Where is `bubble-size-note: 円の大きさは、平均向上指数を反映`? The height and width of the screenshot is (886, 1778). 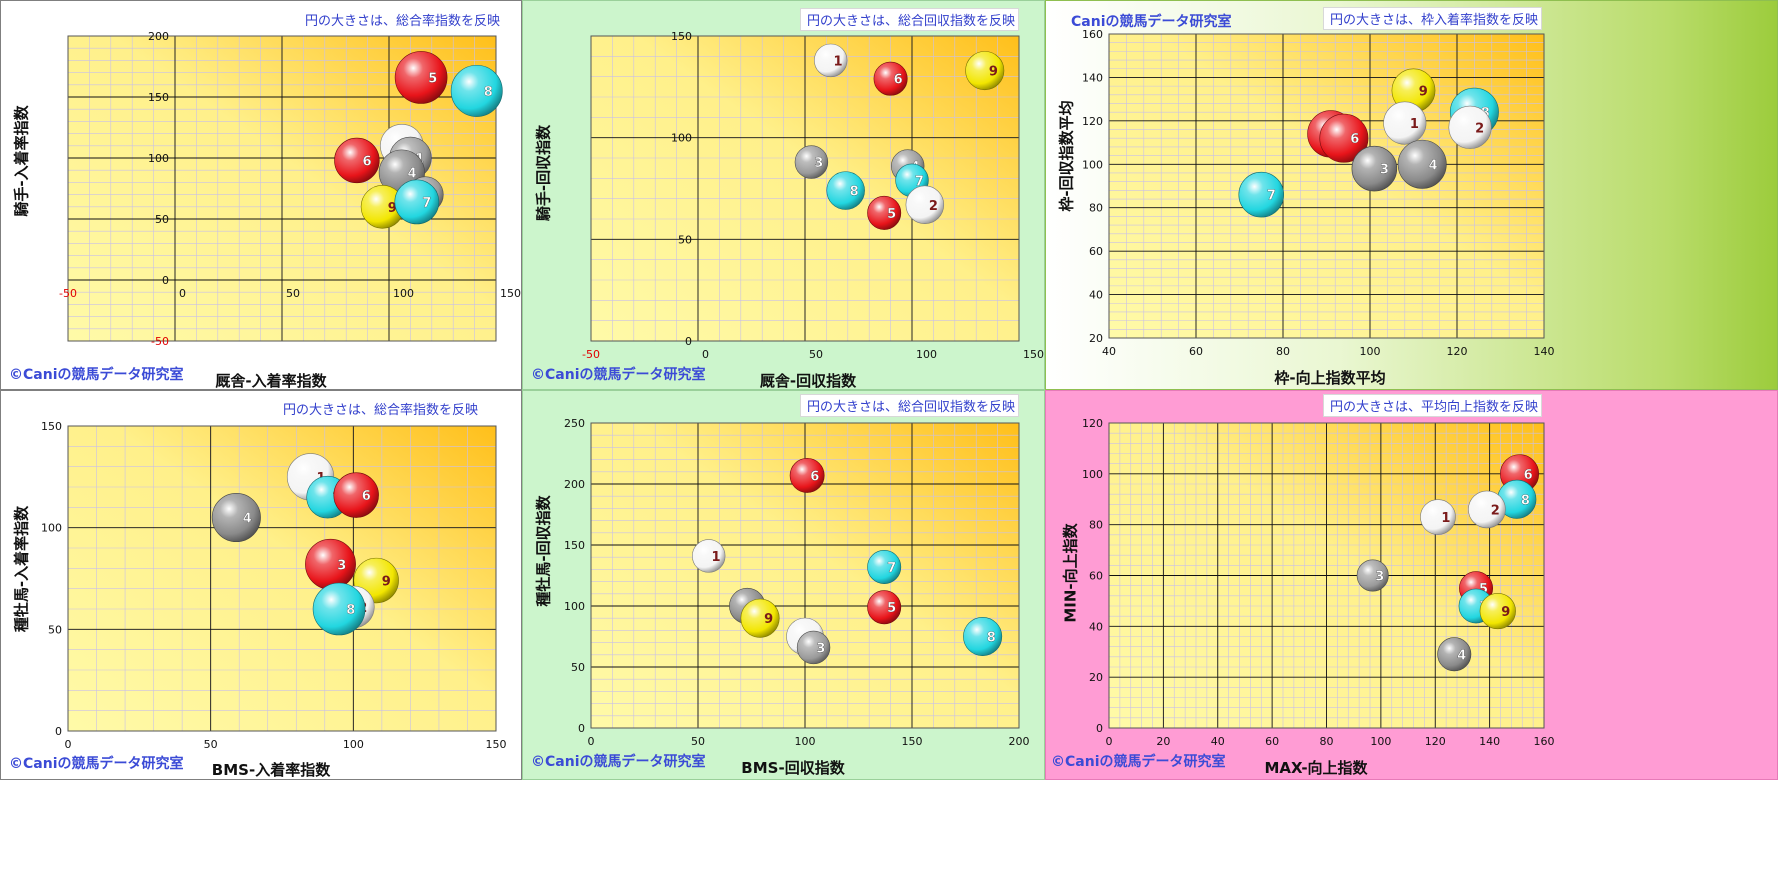
bubble-size-note: 円の大きさは、平均向上指数を反映 is located at coordinates (1432, 405).